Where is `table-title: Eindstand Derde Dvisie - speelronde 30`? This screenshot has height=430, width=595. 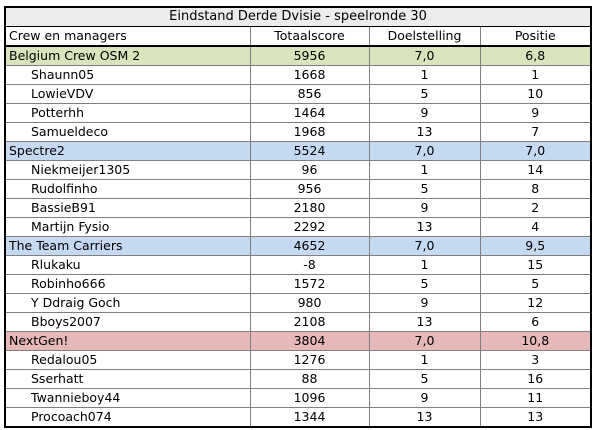 table-title: Eindstand Derde Dvisie - speelronde 30 is located at coordinates (298, 16).